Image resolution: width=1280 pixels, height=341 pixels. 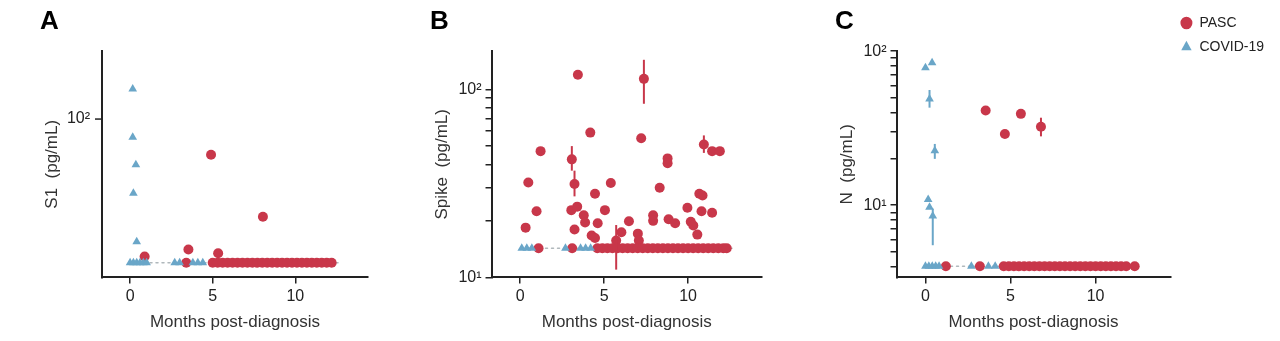 I want to click on chart-title: A, so click(x=49, y=19).